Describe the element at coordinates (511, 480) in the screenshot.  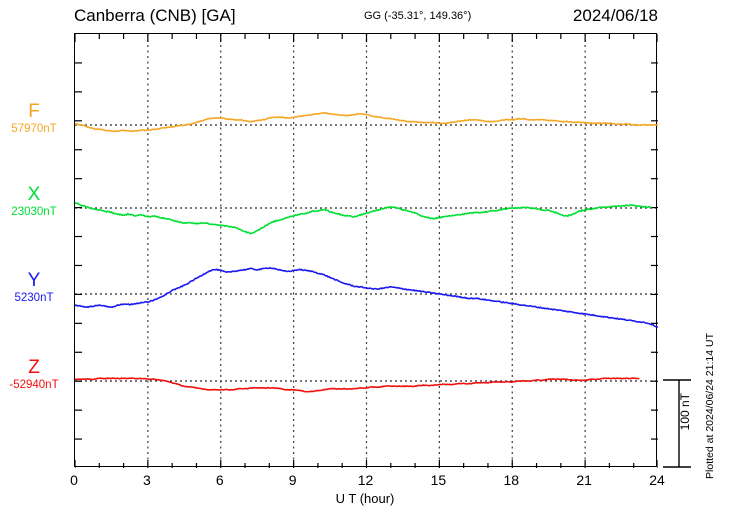
I see `x-tick-label: 18` at that location.